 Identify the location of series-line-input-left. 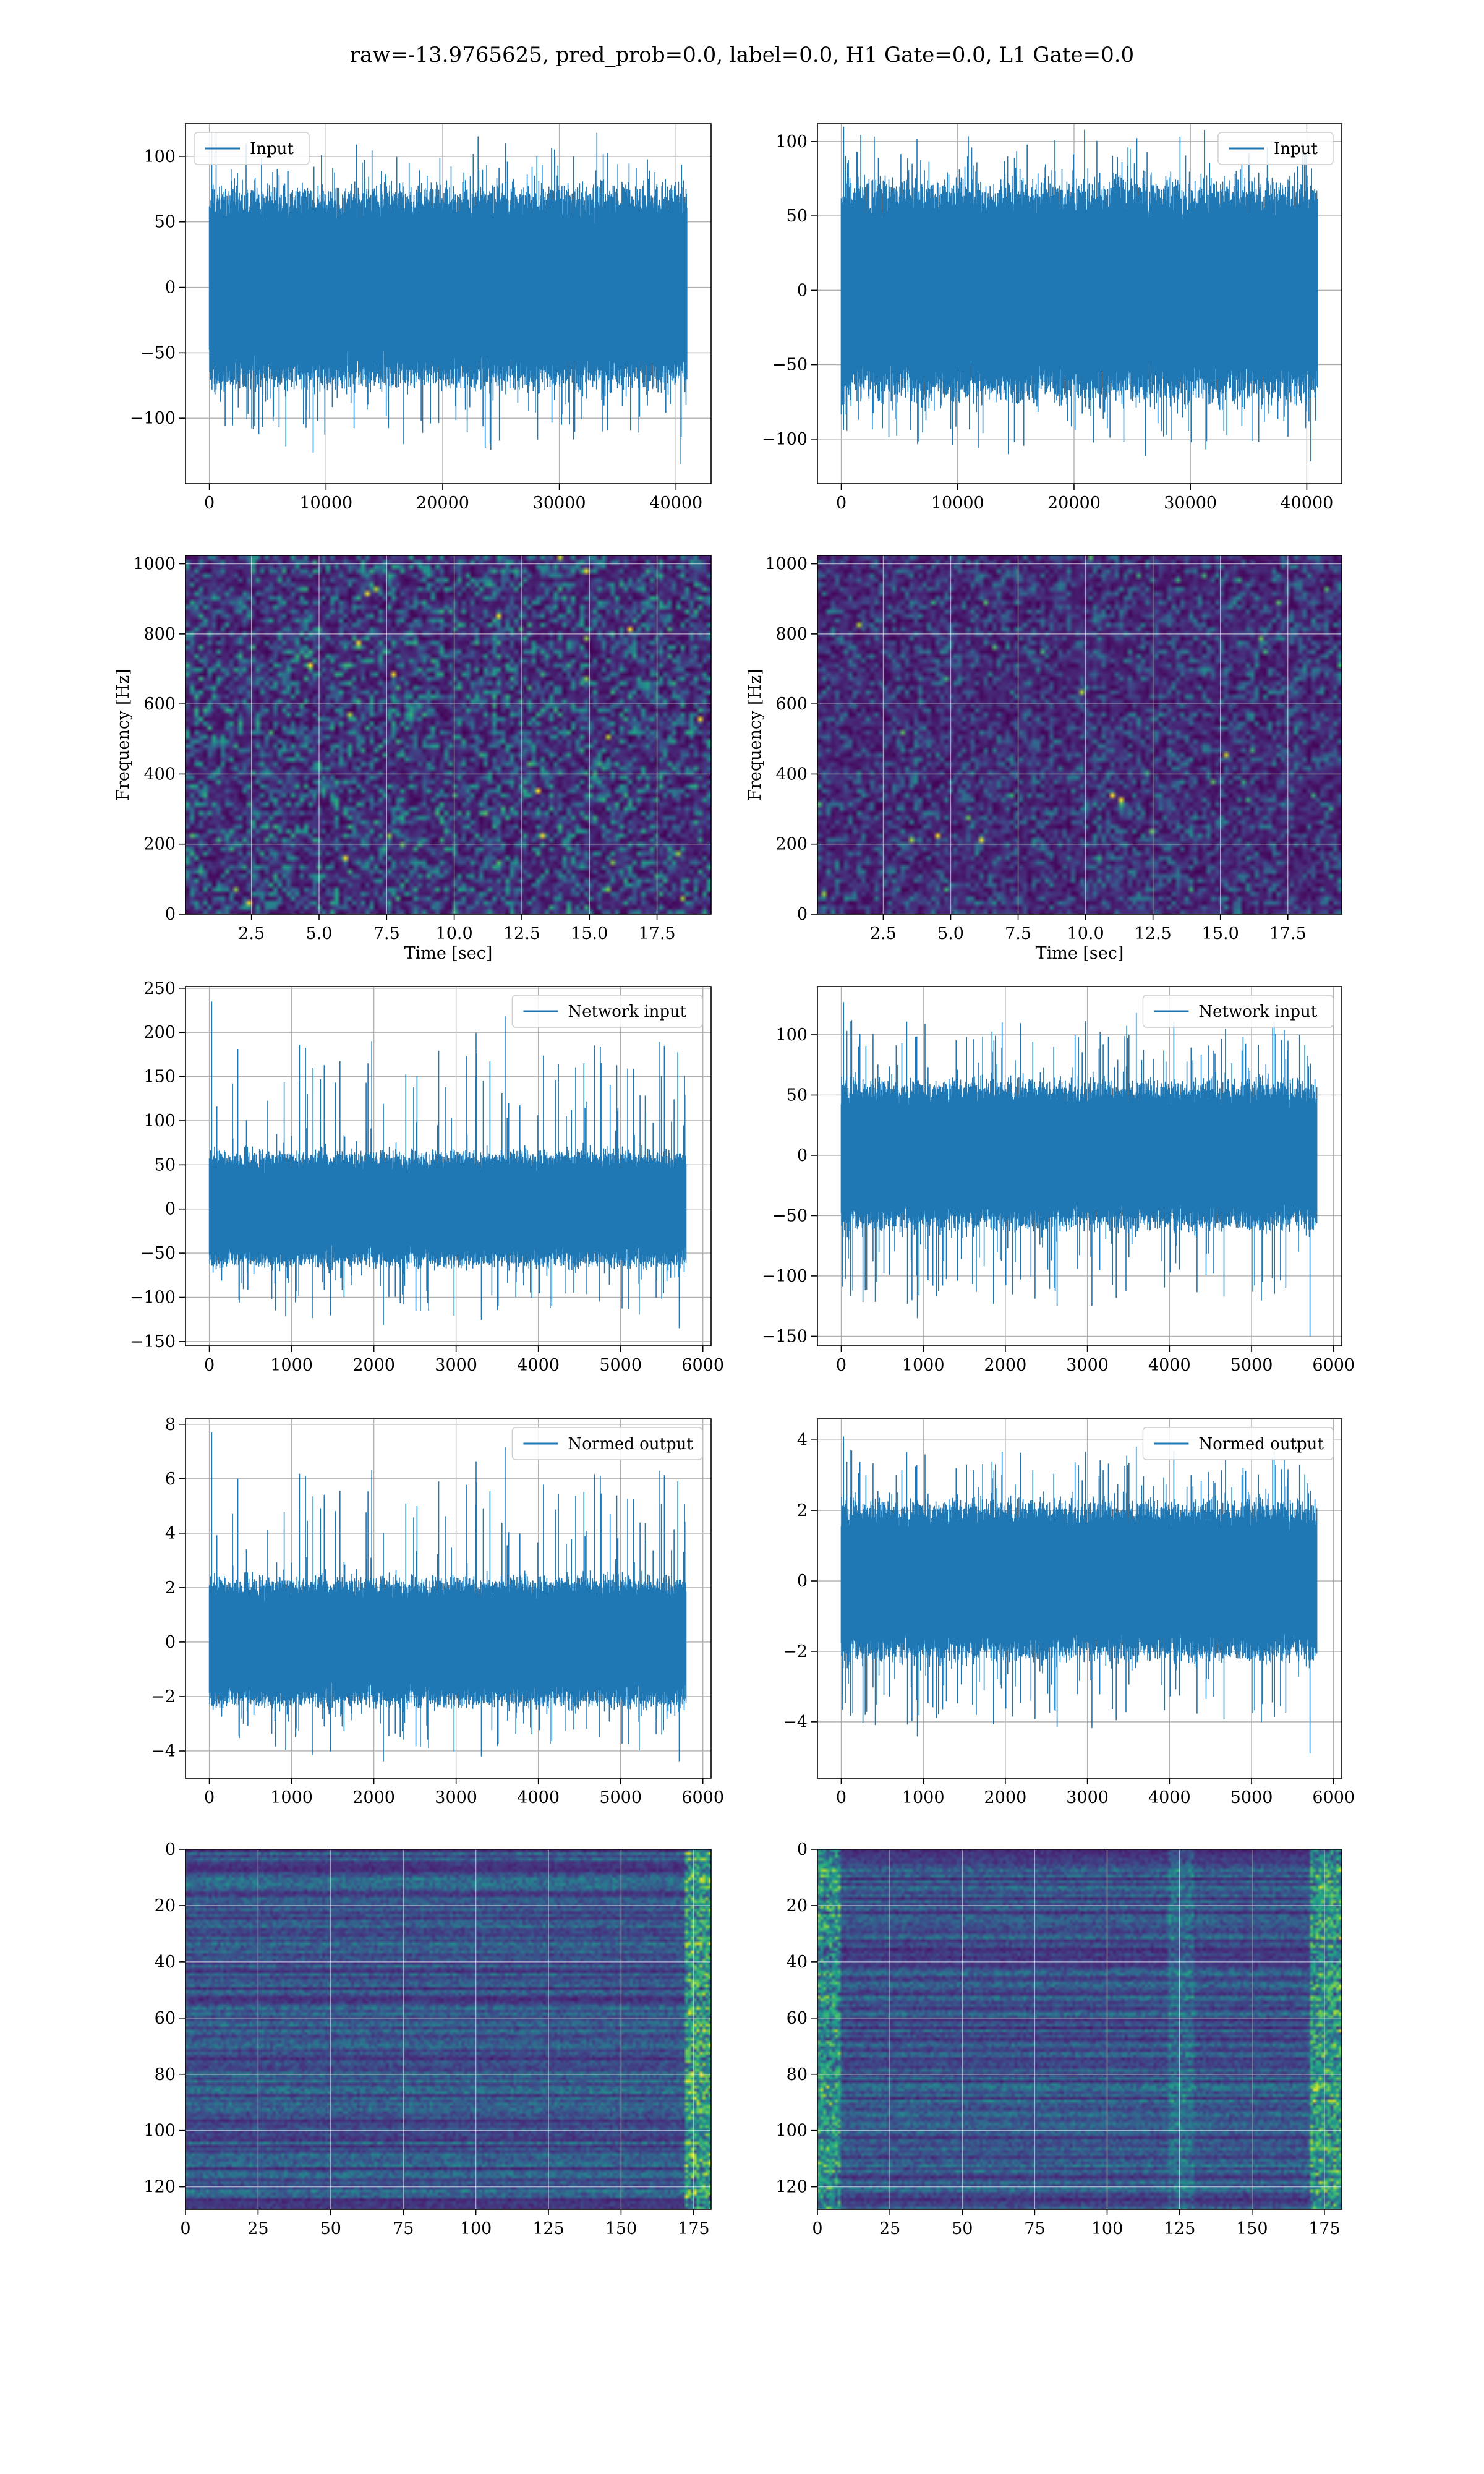
(448, 298).